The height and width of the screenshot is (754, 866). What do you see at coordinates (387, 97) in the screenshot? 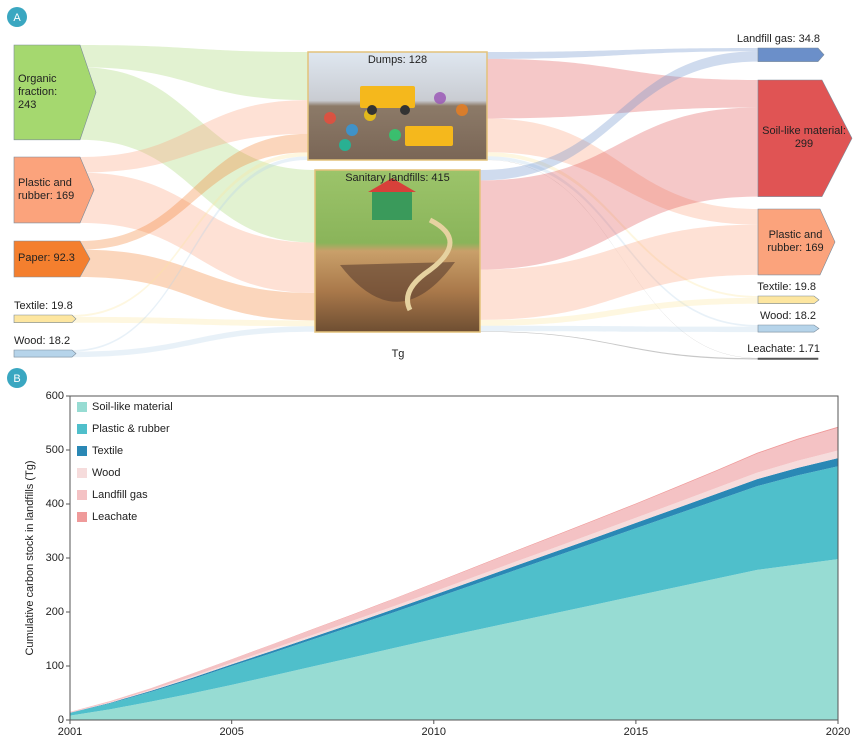
I see `illustration-truck` at bounding box center [387, 97].